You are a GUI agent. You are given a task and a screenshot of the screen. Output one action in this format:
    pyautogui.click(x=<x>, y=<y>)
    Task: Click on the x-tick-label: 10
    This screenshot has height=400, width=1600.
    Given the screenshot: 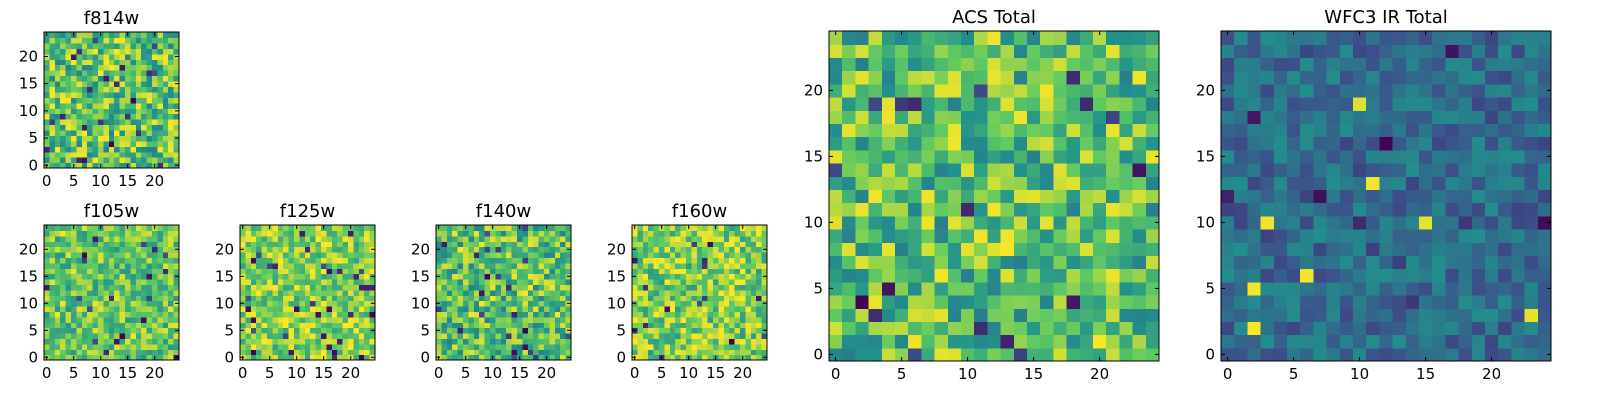 What is the action you would take?
    pyautogui.click(x=688, y=373)
    